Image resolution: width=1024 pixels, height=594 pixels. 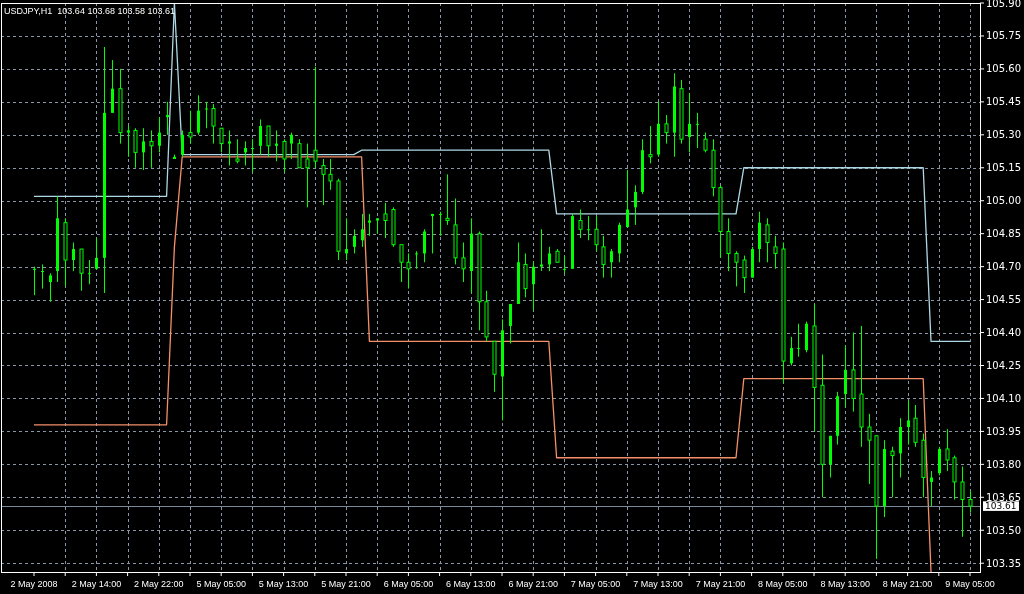 What do you see at coordinates (1003, 431) in the screenshot?
I see `y-tick-label: 103.95` at bounding box center [1003, 431].